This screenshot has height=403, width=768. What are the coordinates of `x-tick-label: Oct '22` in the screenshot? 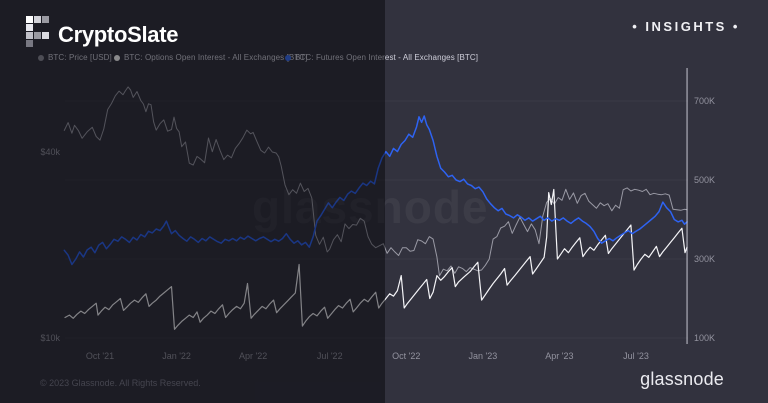 It's located at (406, 356).